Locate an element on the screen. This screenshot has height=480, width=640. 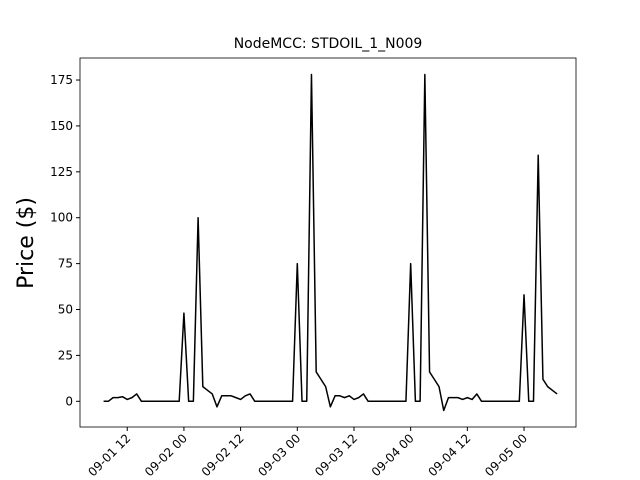
y-tick-label: 175 is located at coordinates (61, 80).